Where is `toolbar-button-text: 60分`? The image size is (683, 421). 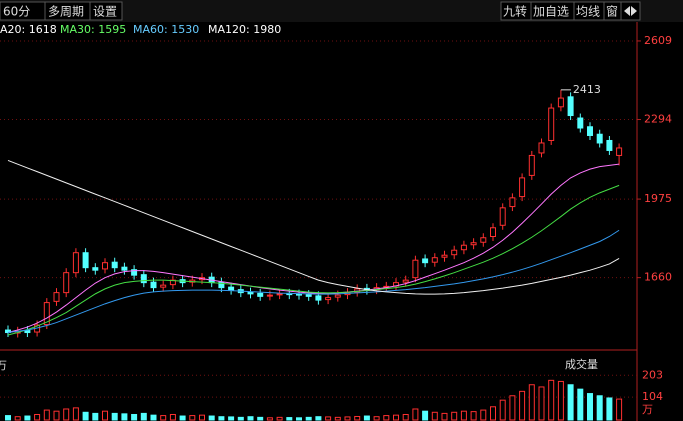 toolbar-button-text: 60分 is located at coordinates (16, 12).